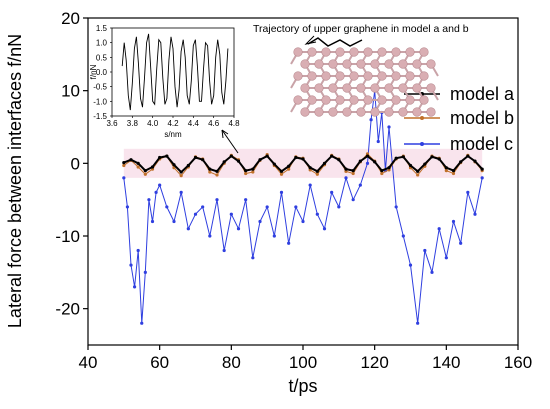  What do you see at coordinates (335, 42) in the screenshot?
I see `trajectory-path` at bounding box center [335, 42].